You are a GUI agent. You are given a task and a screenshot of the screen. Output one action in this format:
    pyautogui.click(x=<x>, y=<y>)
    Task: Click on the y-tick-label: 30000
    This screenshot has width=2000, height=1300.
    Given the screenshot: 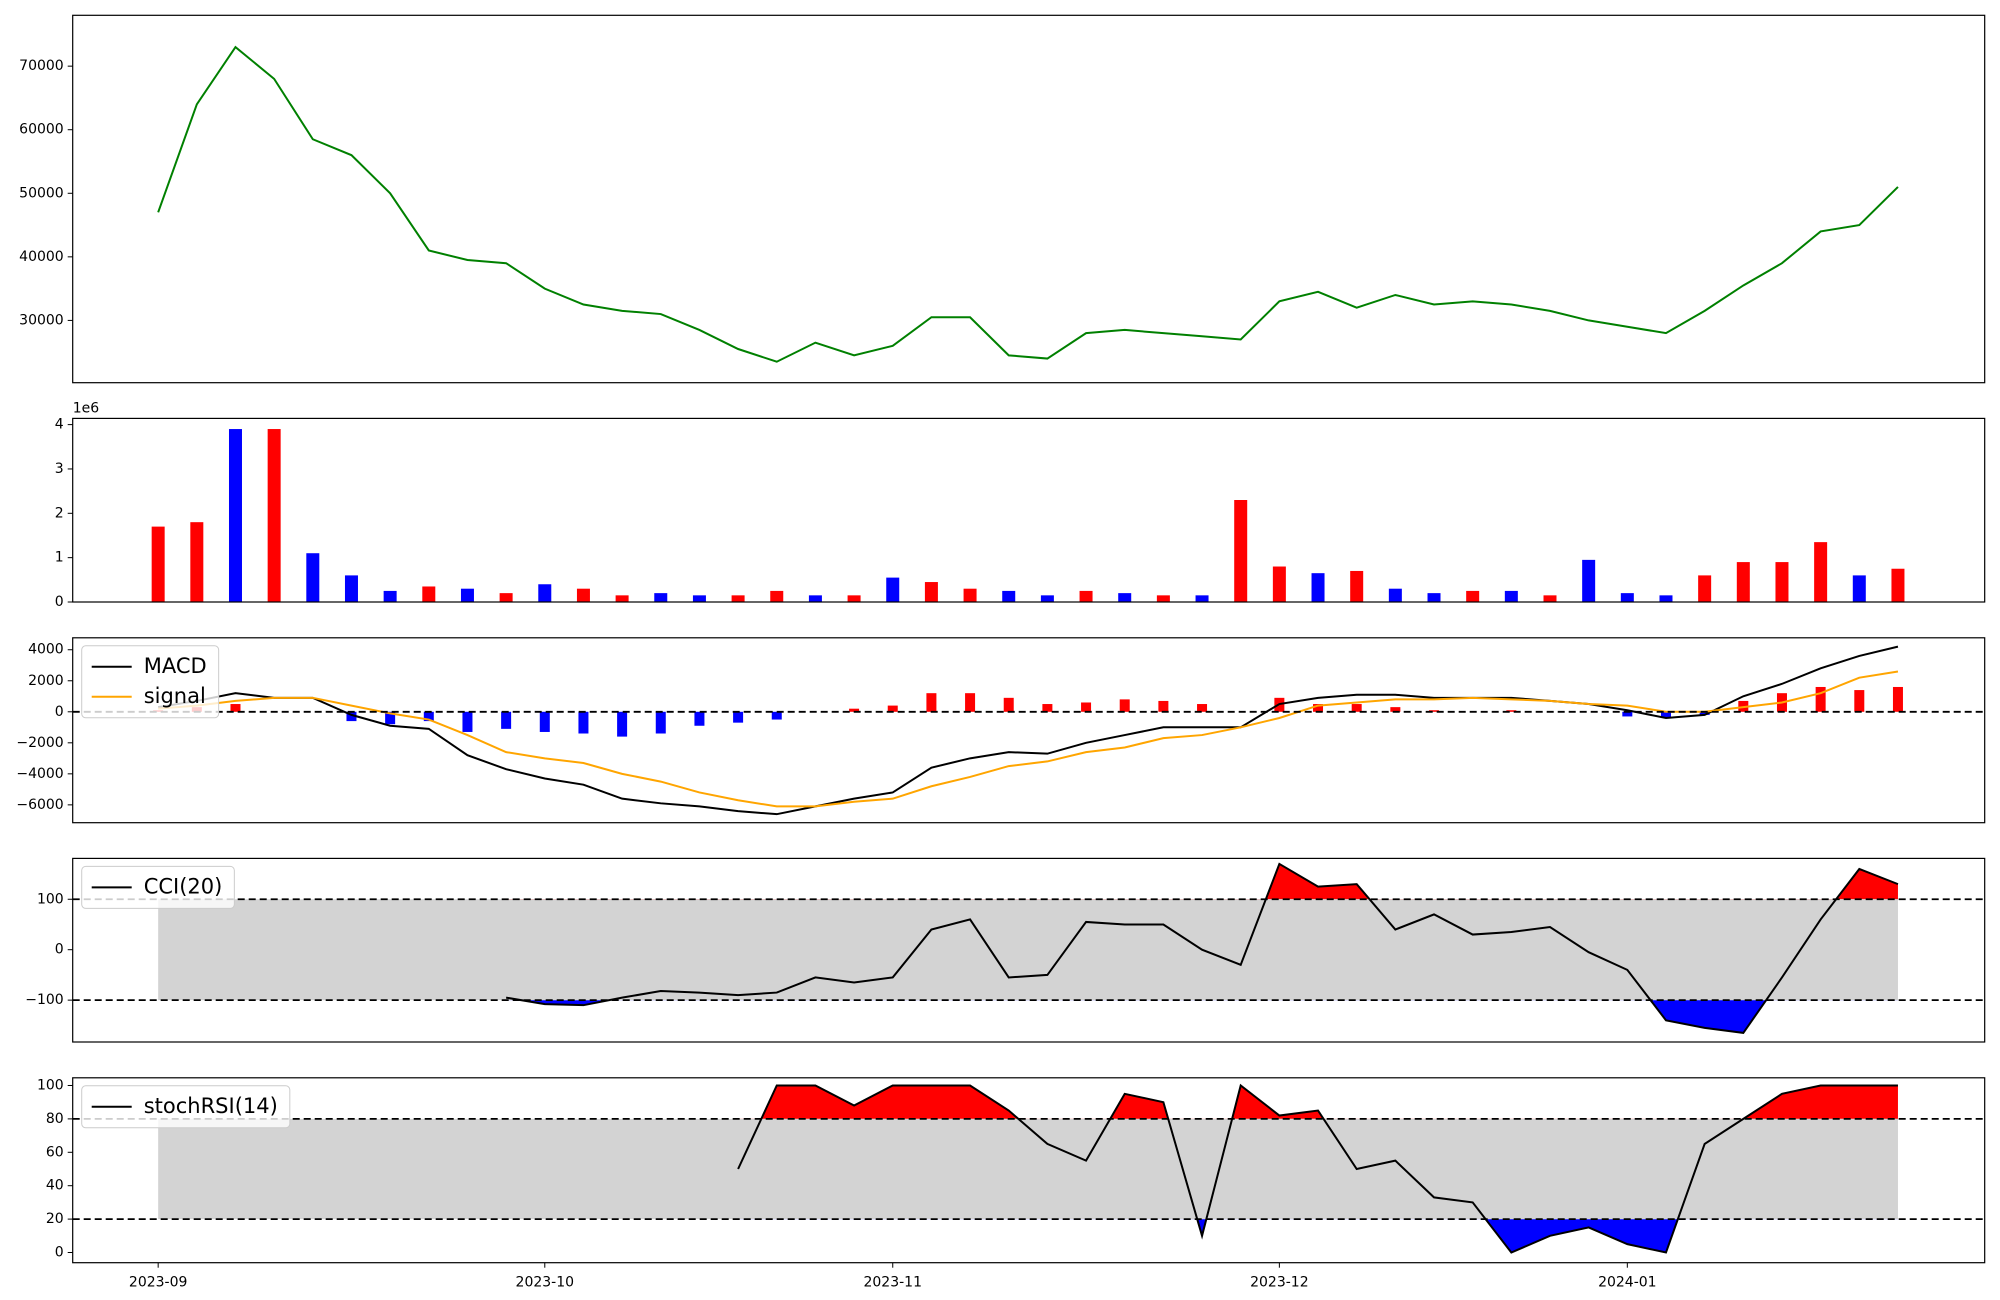 What is the action you would take?
    pyautogui.click(x=41, y=320)
    